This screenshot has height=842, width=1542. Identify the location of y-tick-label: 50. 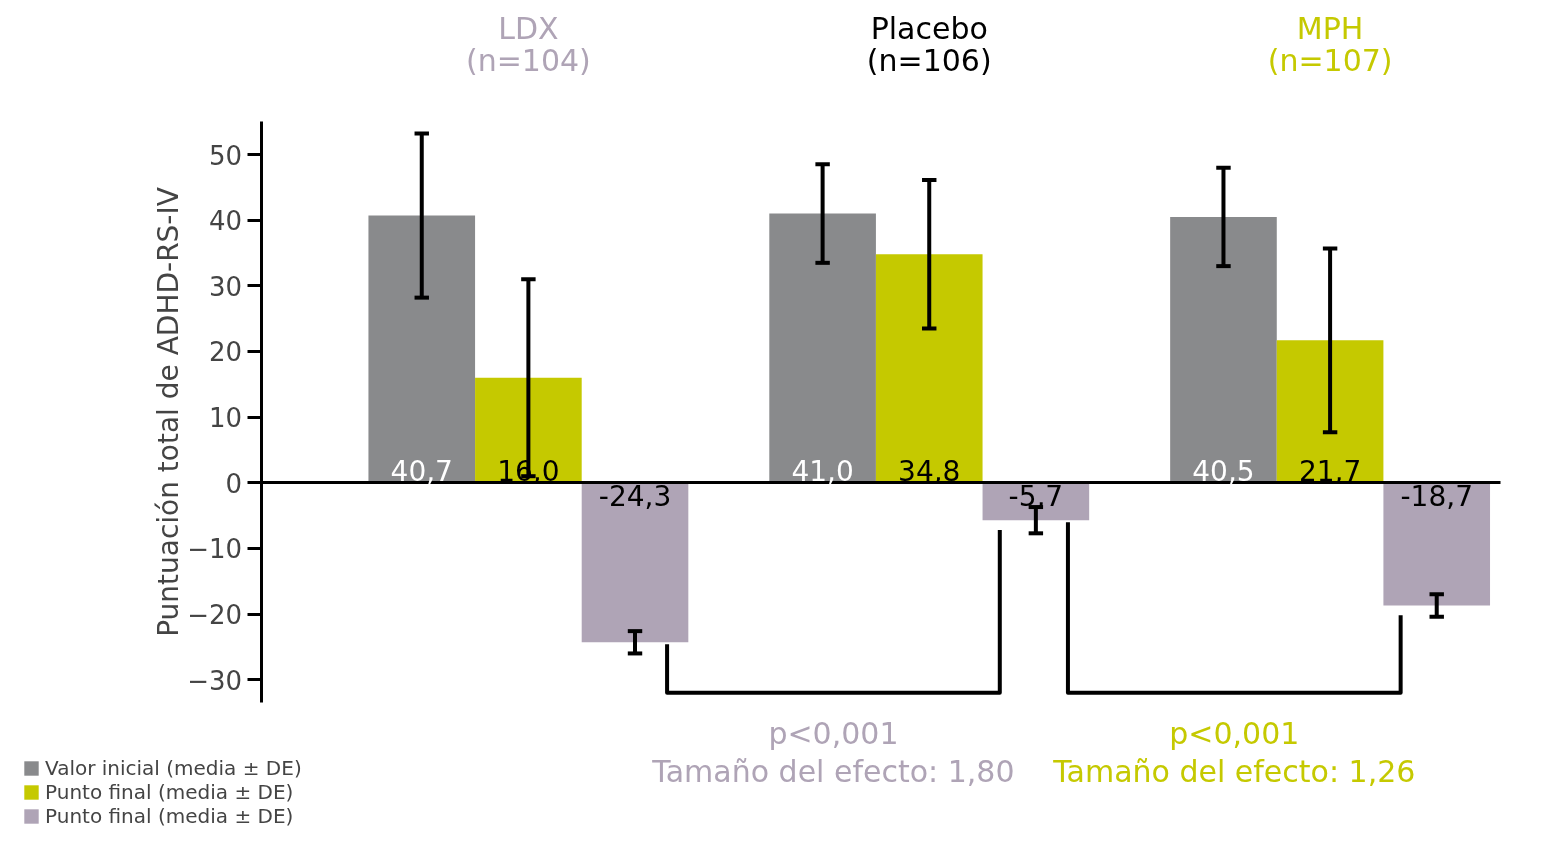
(225, 155).